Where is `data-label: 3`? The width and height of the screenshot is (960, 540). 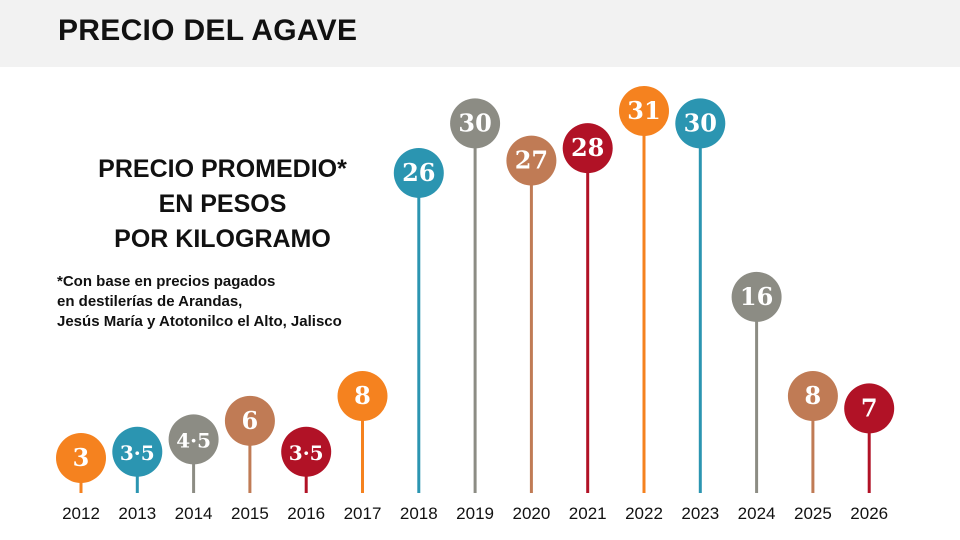
data-label: 3 is located at coordinates (81, 457).